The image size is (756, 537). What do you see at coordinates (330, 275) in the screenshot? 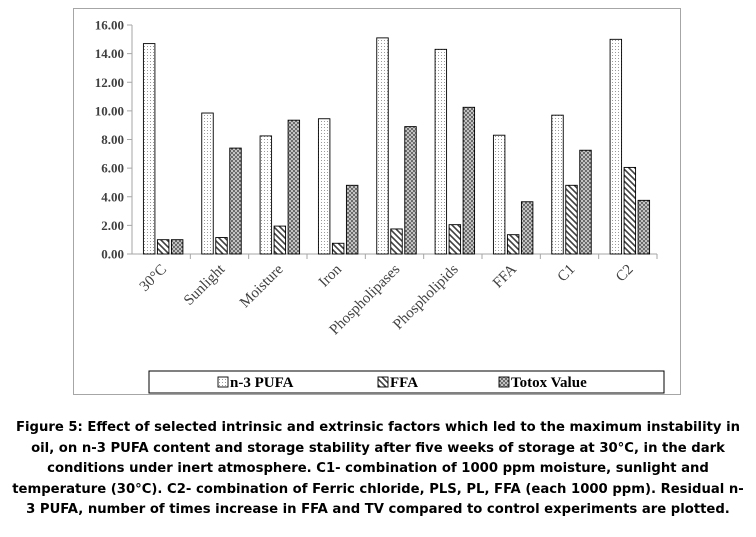
I see `category-label: Iron` at bounding box center [330, 275].